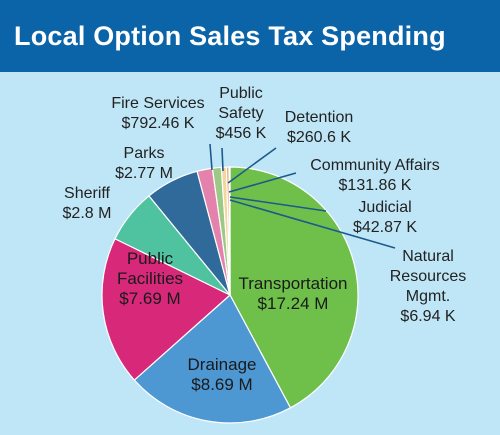 This screenshot has height=435, width=500. Describe the element at coordinates (149, 298) in the screenshot. I see `label-public-facilities-value: $7.69 M` at that location.